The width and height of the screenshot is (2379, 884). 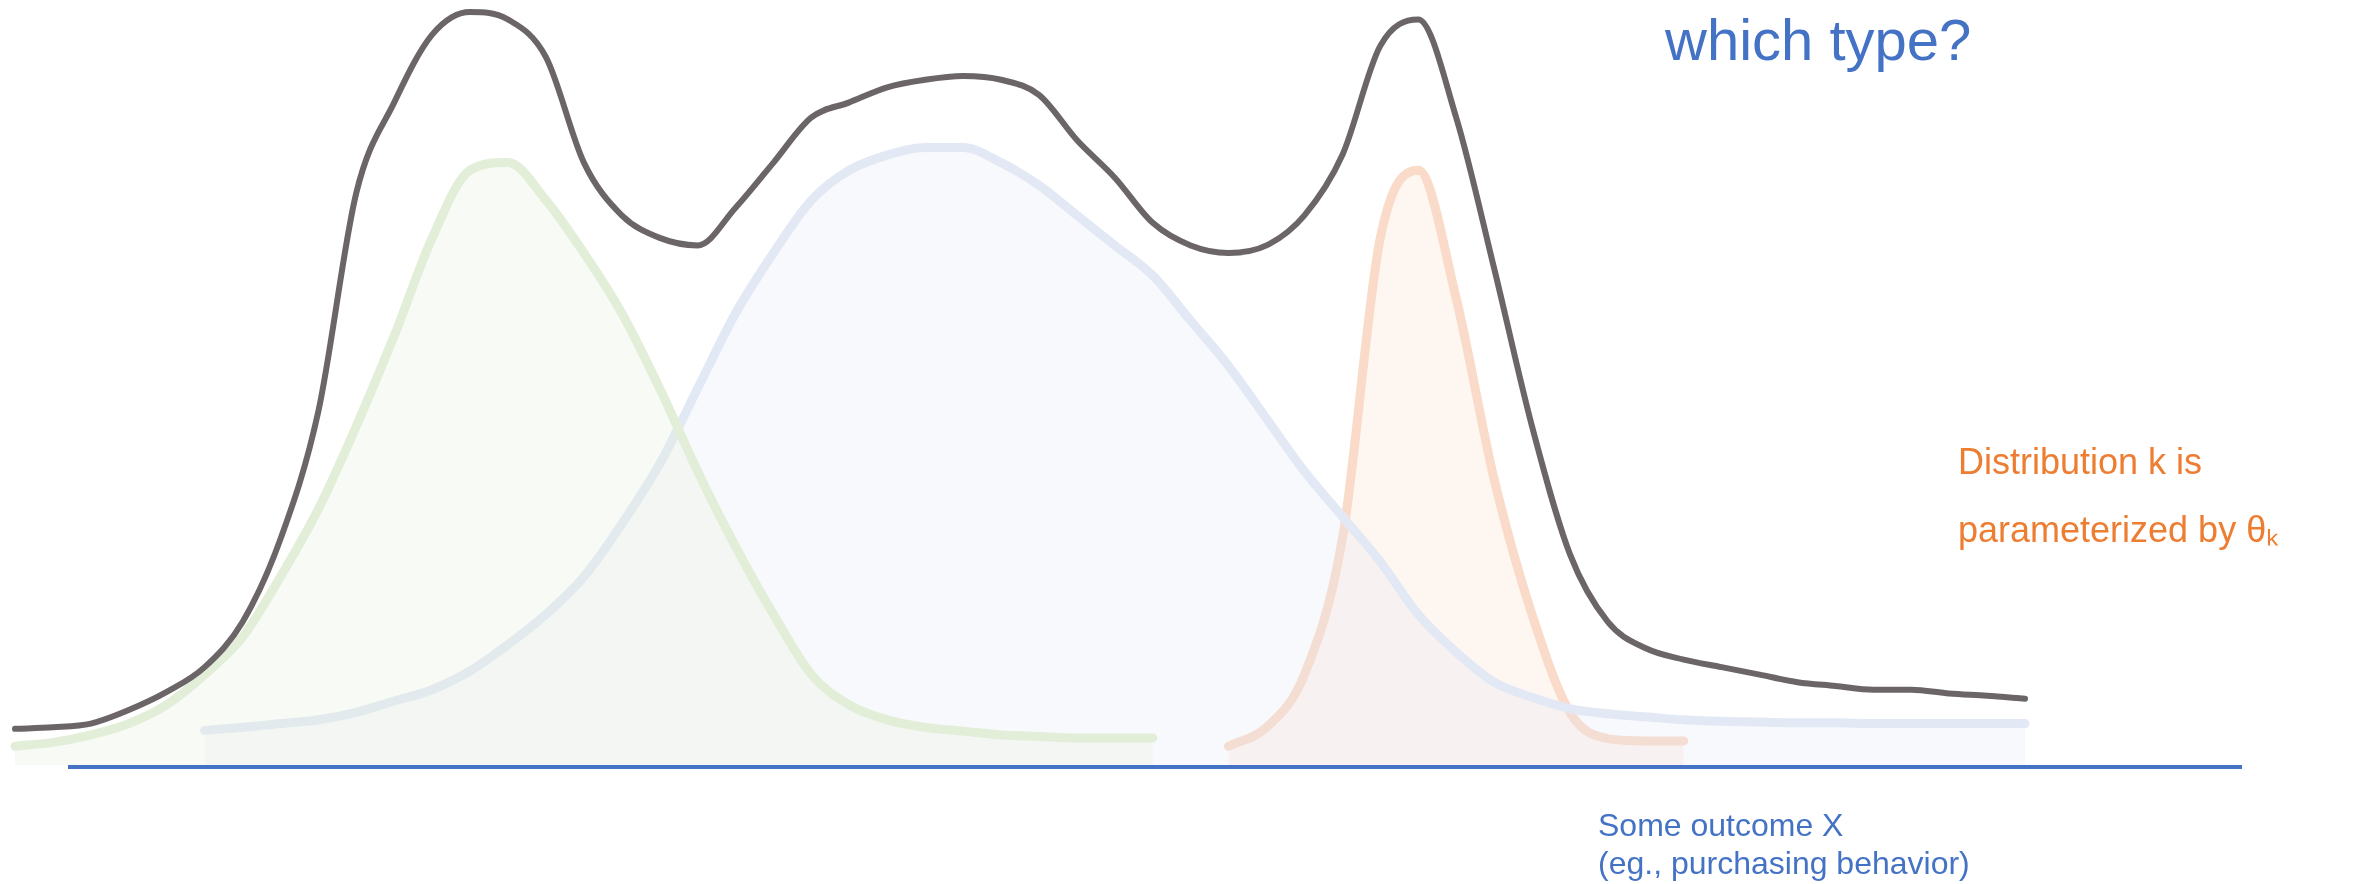 What do you see at coordinates (1784, 844) in the screenshot?
I see `x-axis-title: Some outcome X (eg., purchasing behavior)` at bounding box center [1784, 844].